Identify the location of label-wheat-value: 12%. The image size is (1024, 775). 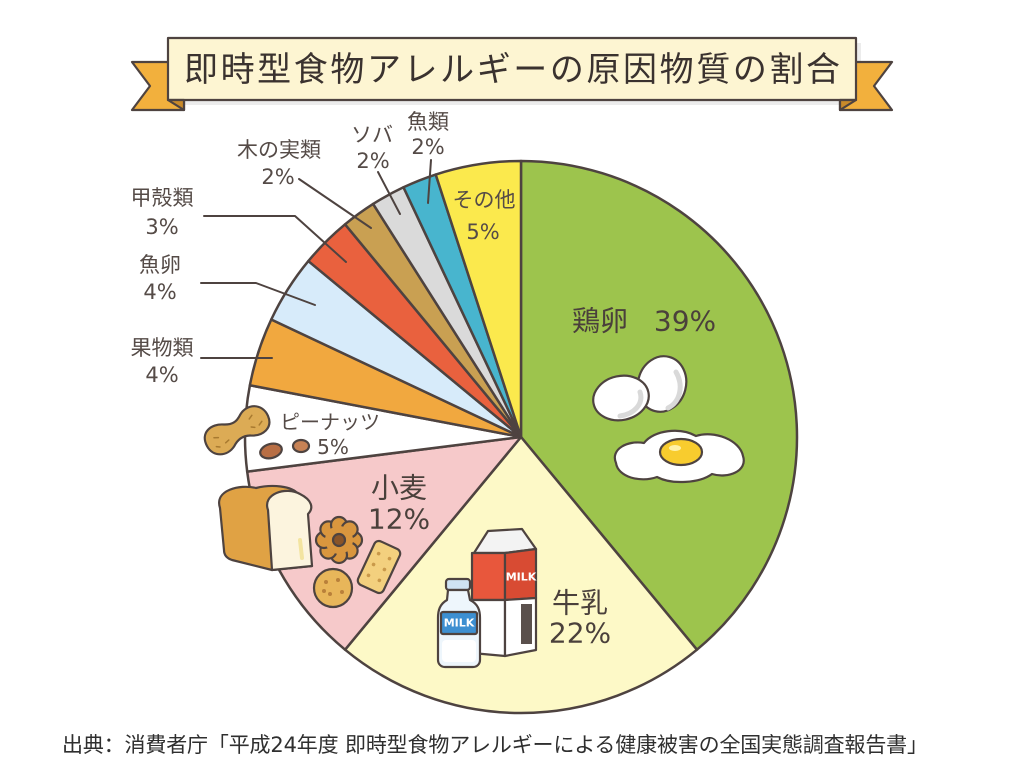
(399, 519).